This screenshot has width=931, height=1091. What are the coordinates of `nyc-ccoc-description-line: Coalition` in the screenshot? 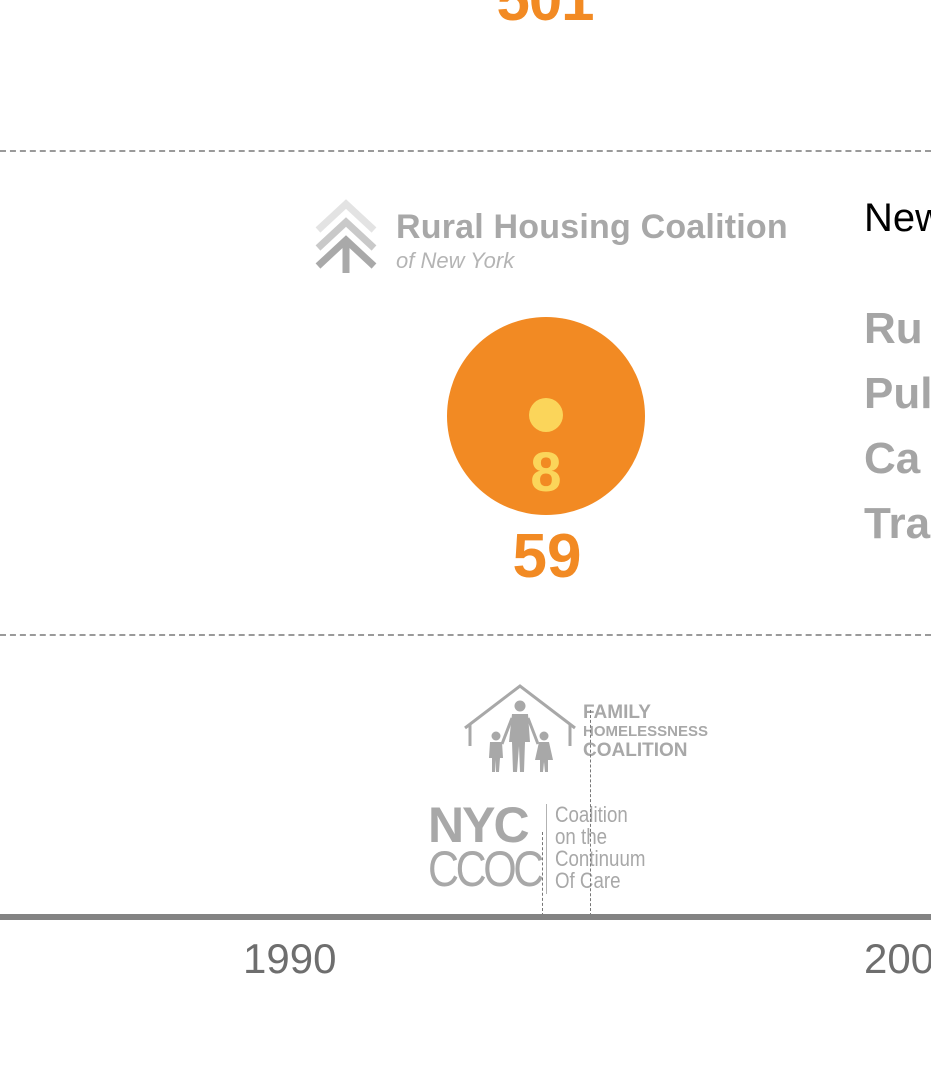 It's located at (591, 814).